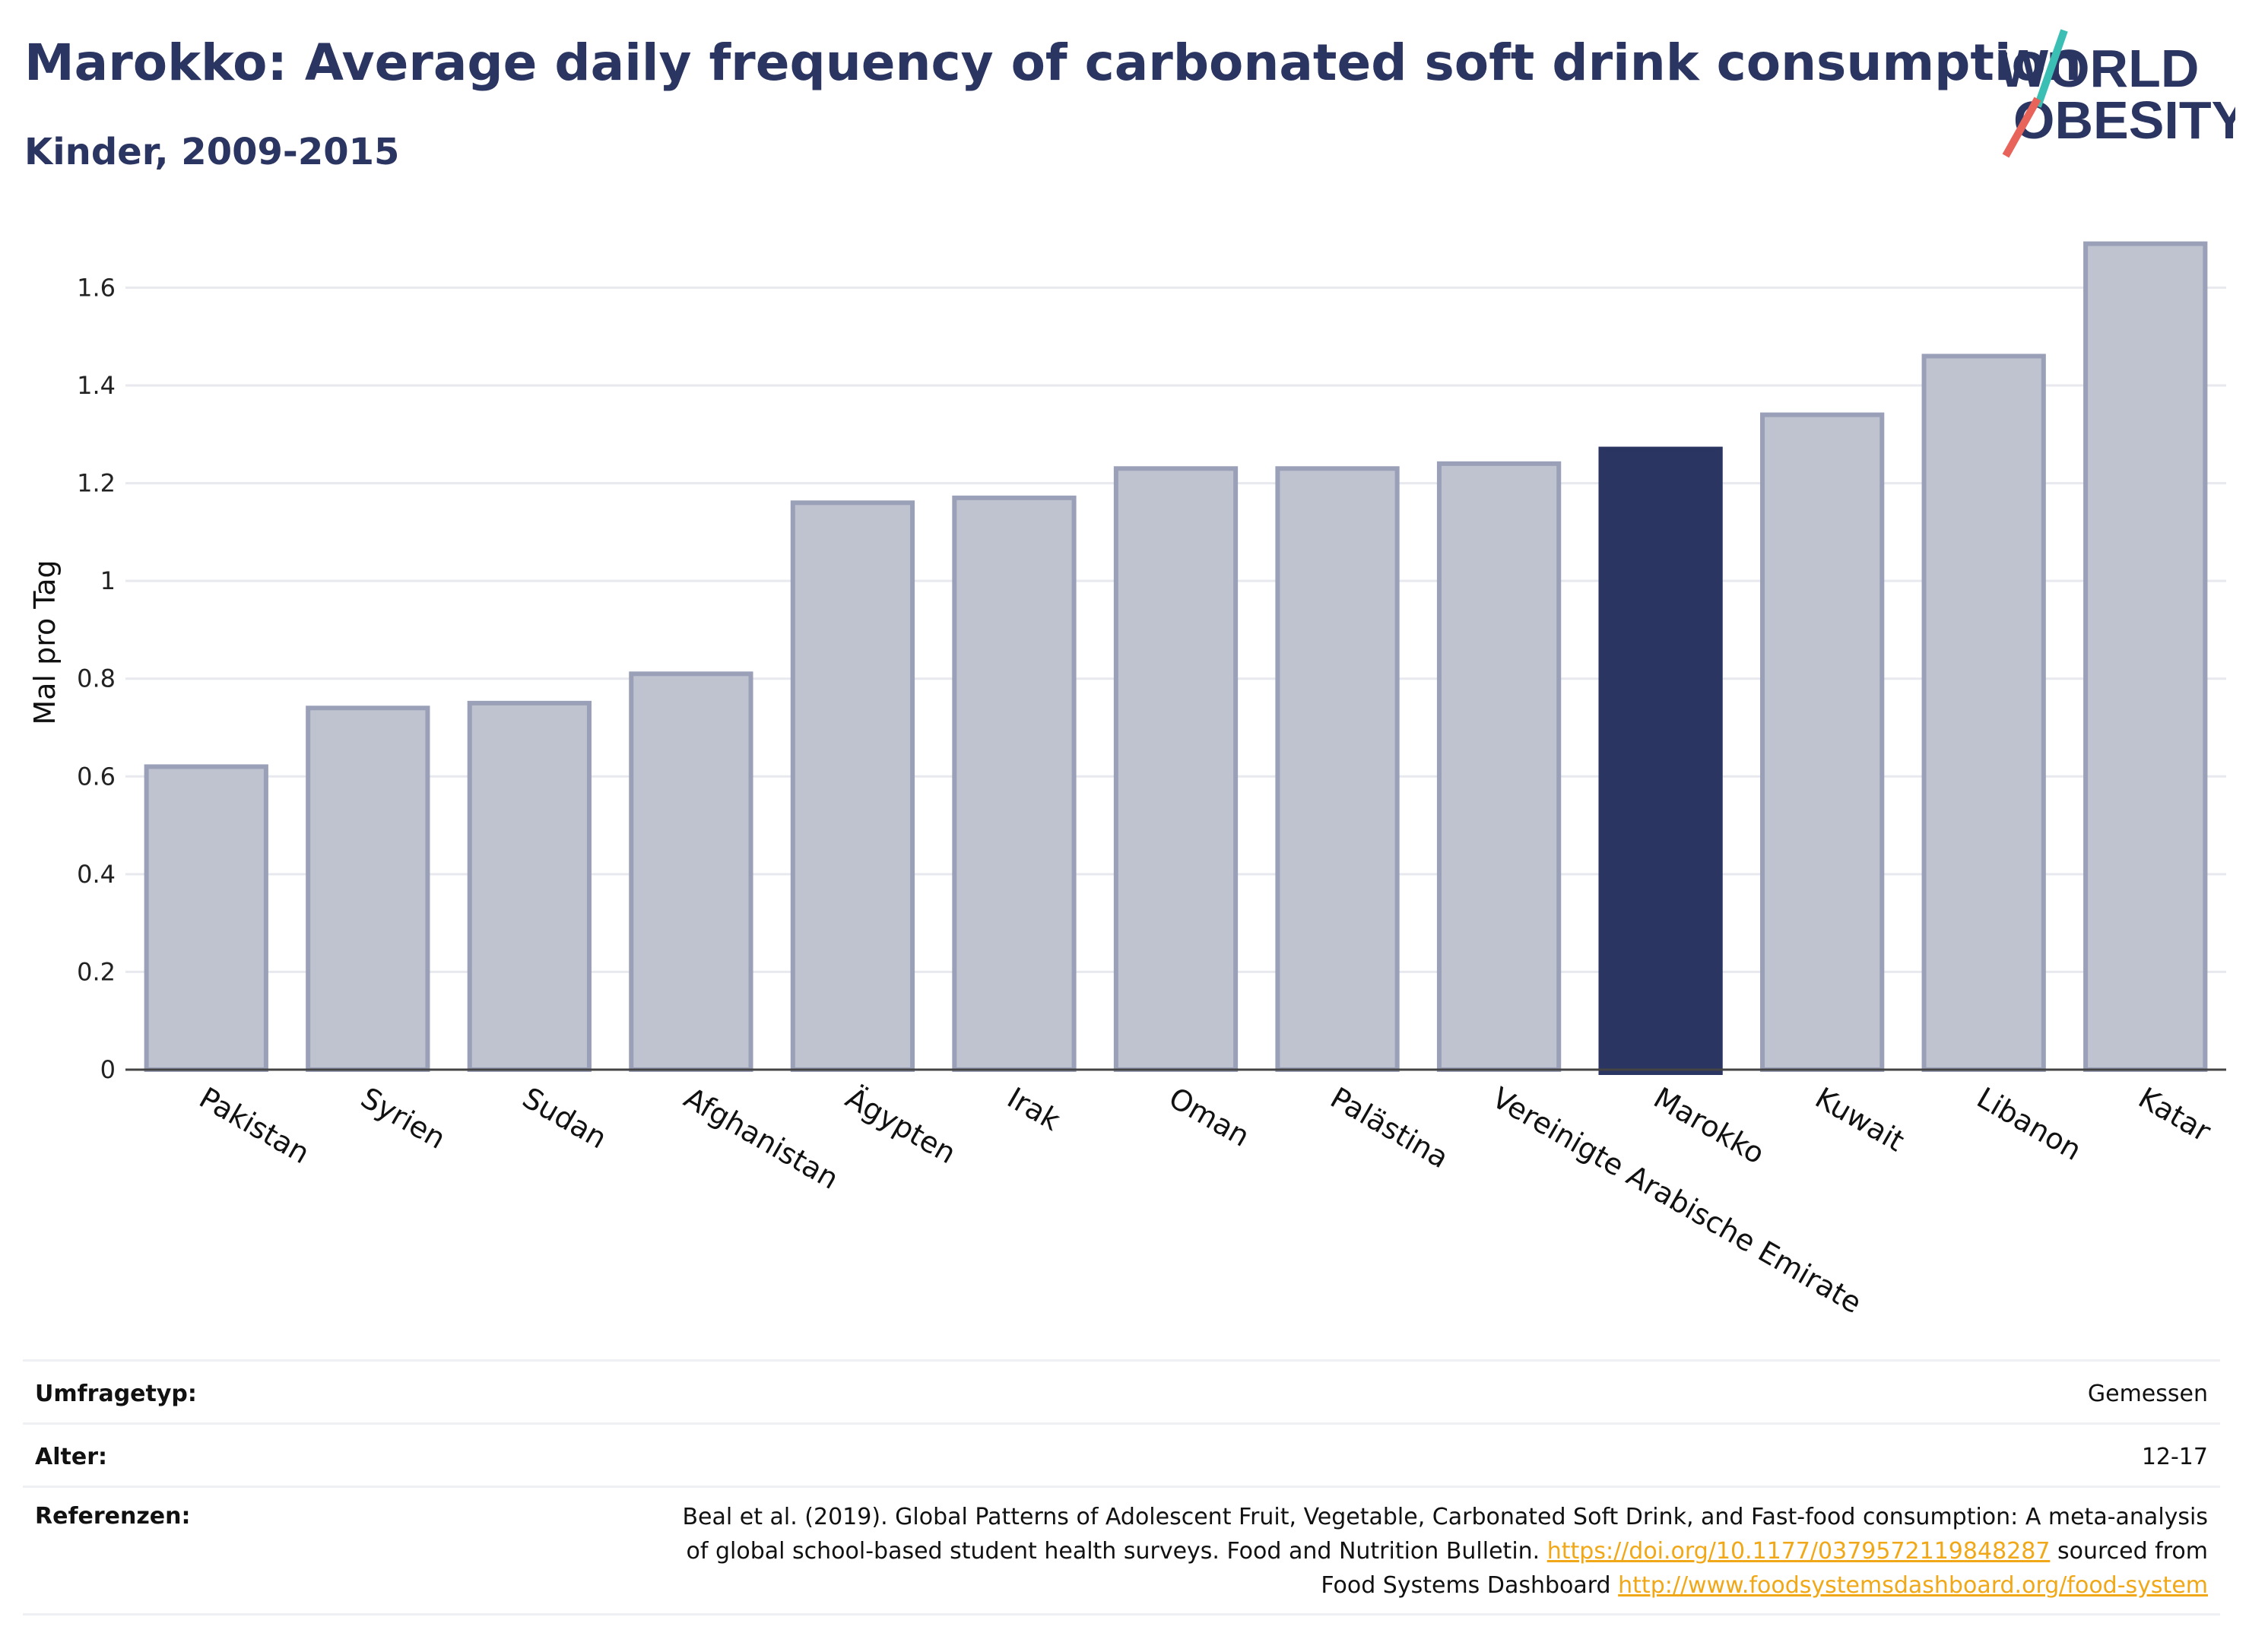  Describe the element at coordinates (1822, 742) in the screenshot. I see `bar-kuwait` at that location.